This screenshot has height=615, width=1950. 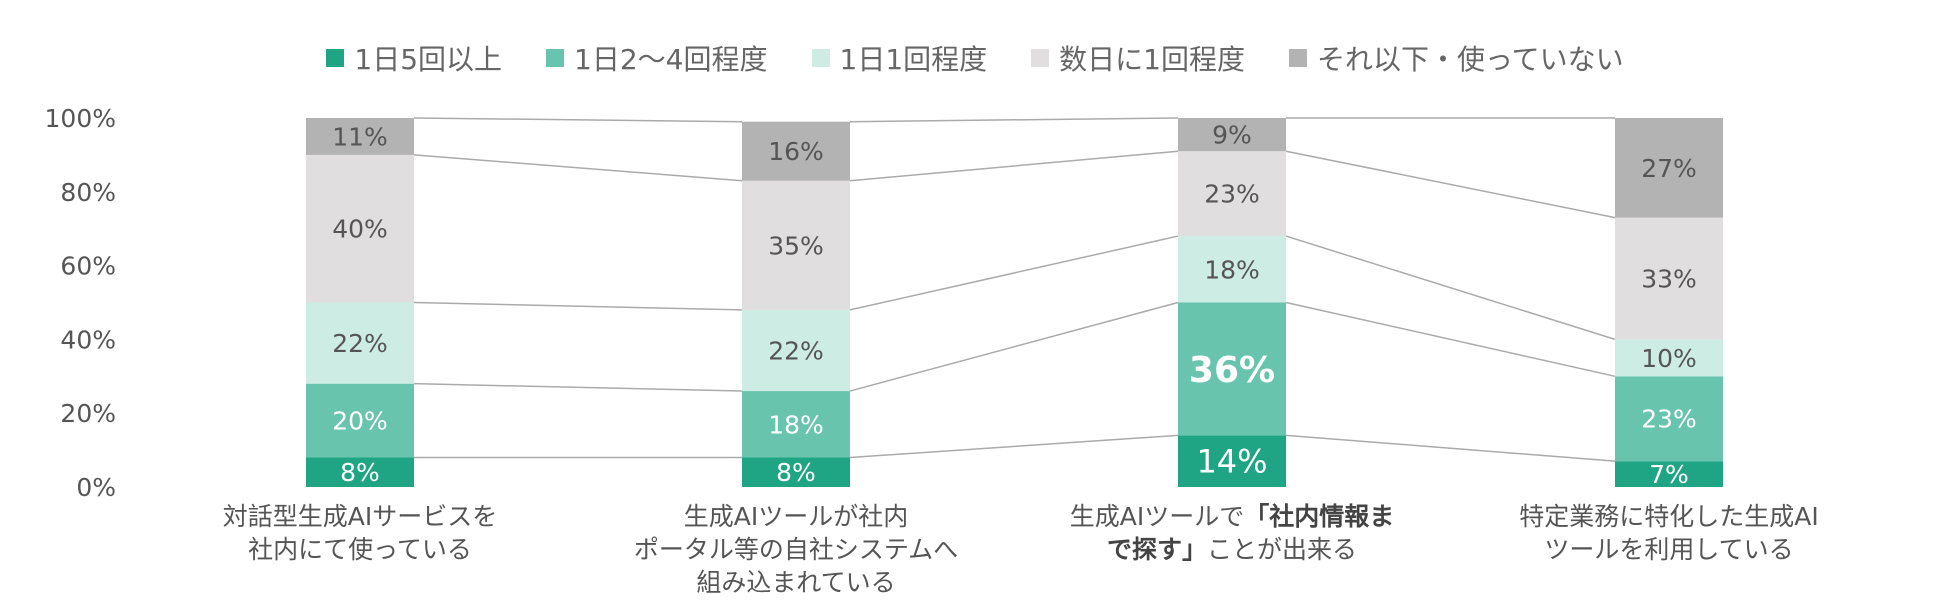 I want to click on data-label: 9%, so click(x=1232, y=135).